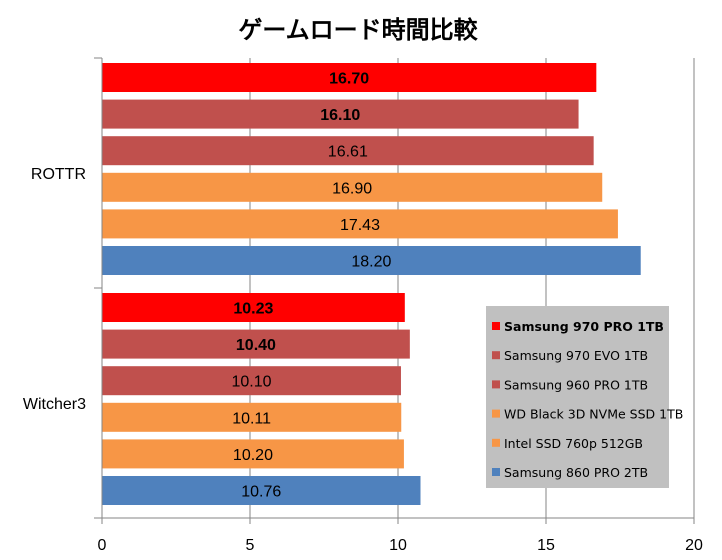 This screenshot has height=560, width=722. I want to click on x-tick-label: 10, so click(398, 545).